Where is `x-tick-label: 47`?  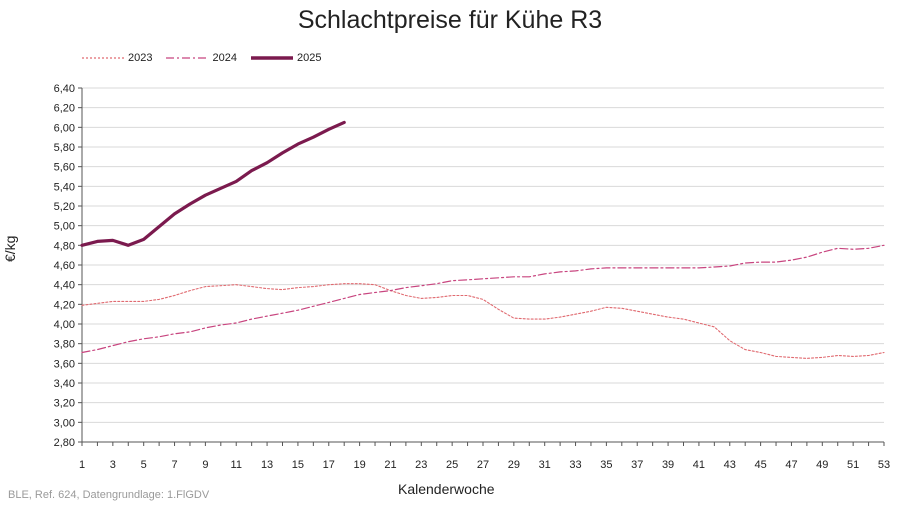 x-tick-label: 47 is located at coordinates (791, 465).